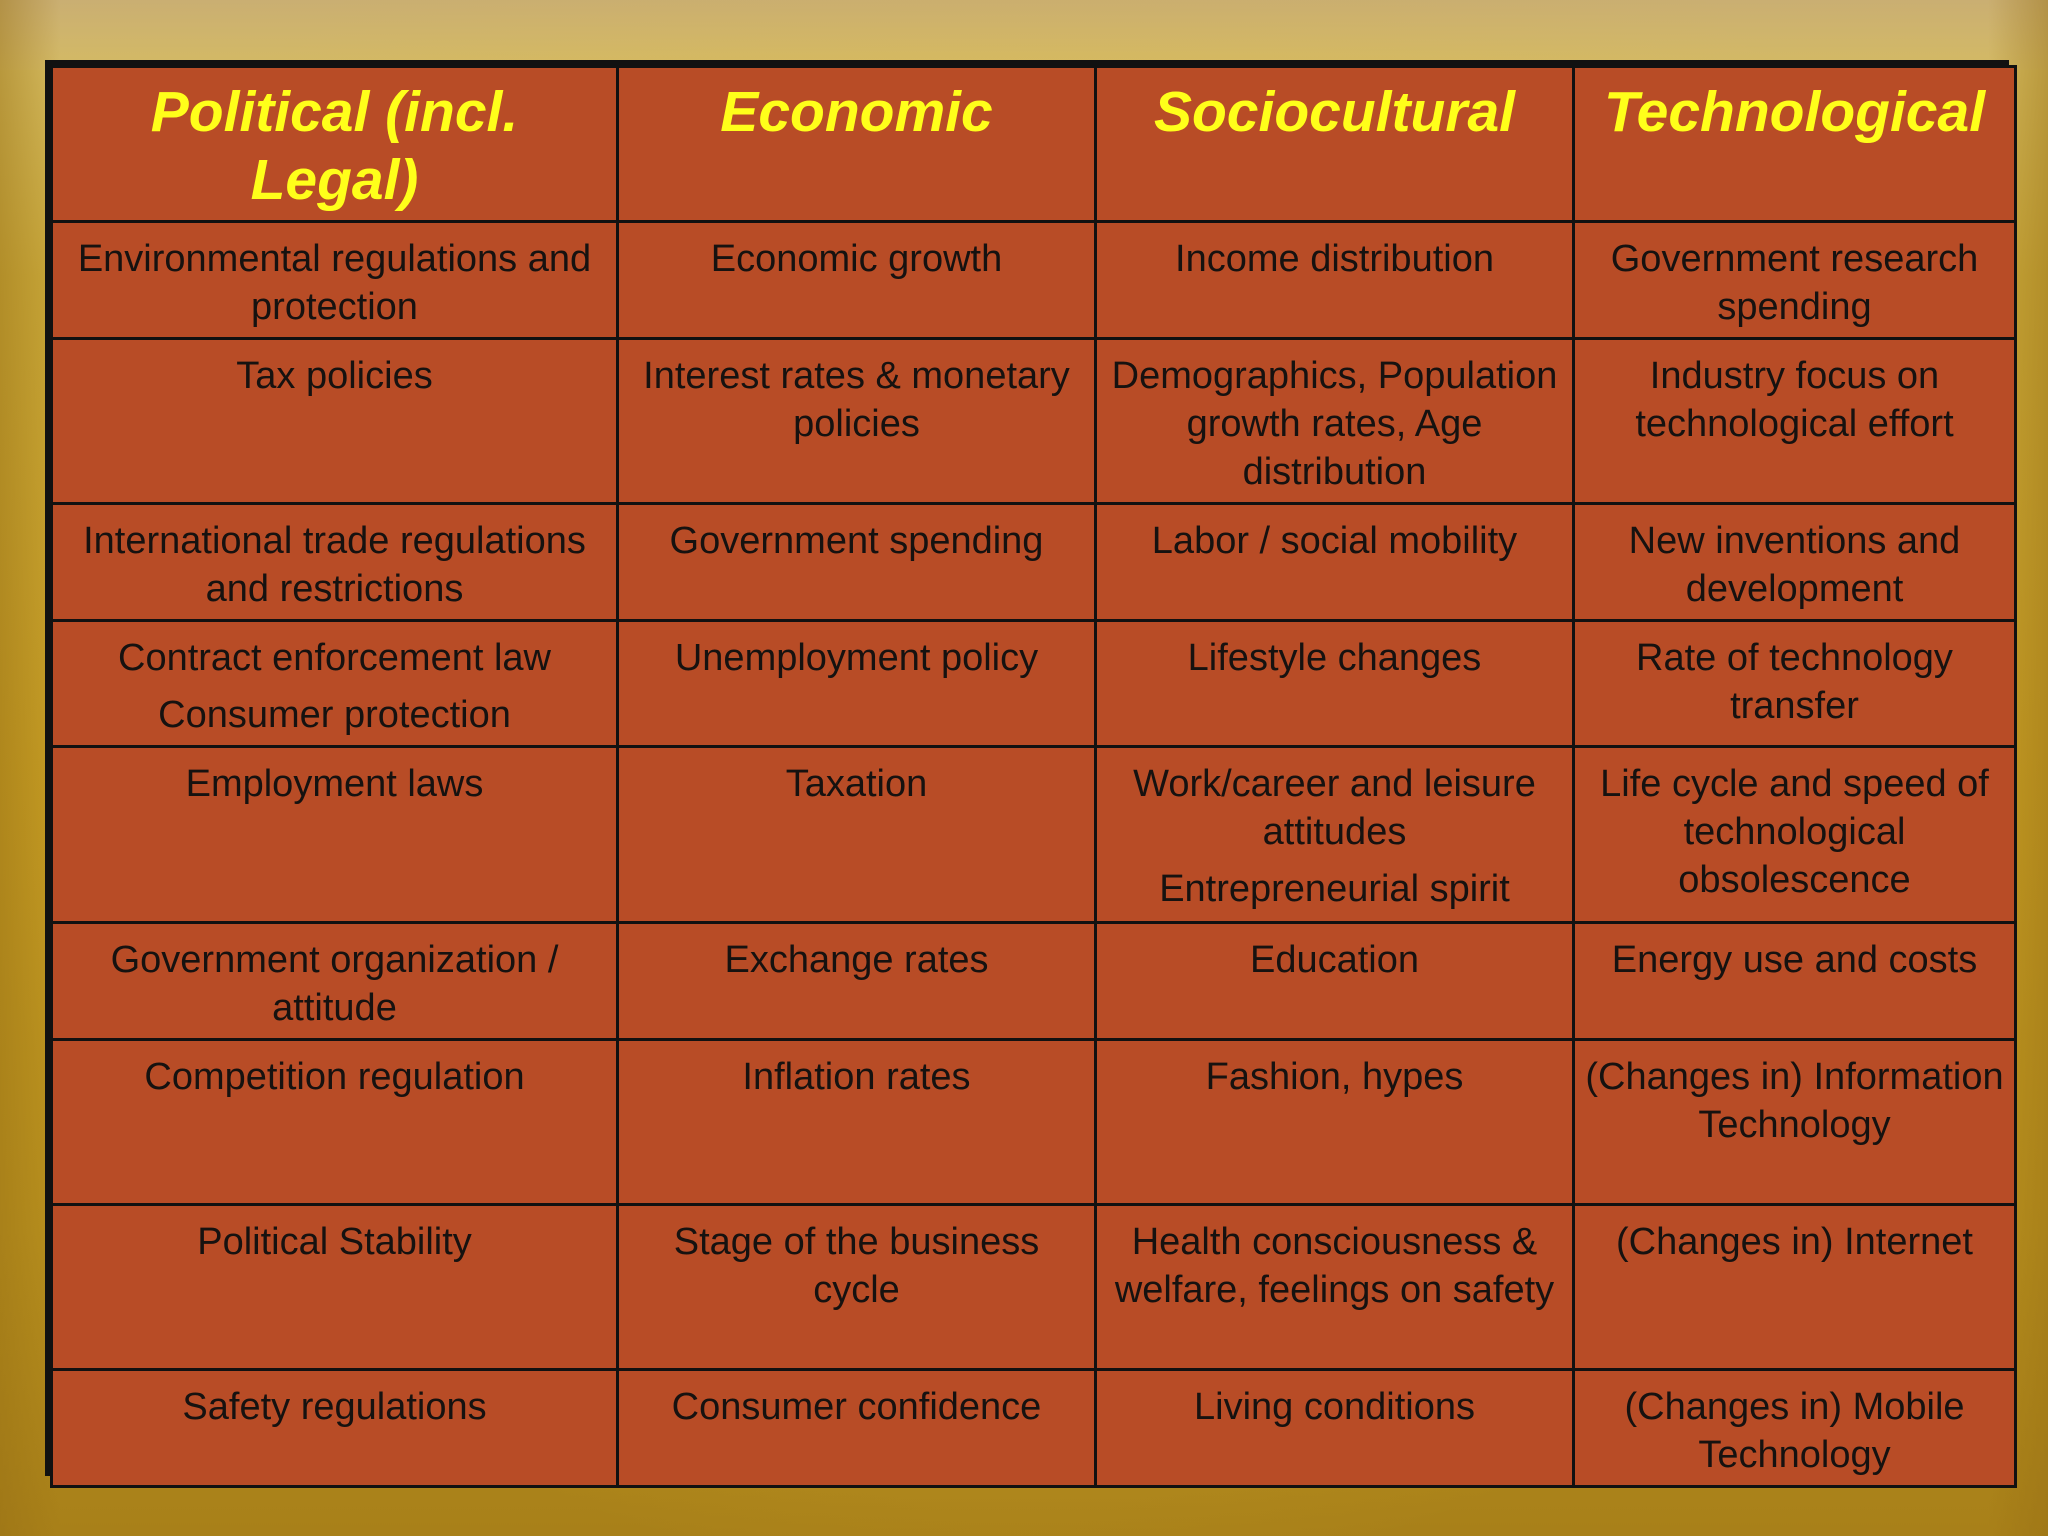 This screenshot has width=2048, height=1536. What do you see at coordinates (1334, 541) in the screenshot?
I see `cell-text: Labor / social mobility` at bounding box center [1334, 541].